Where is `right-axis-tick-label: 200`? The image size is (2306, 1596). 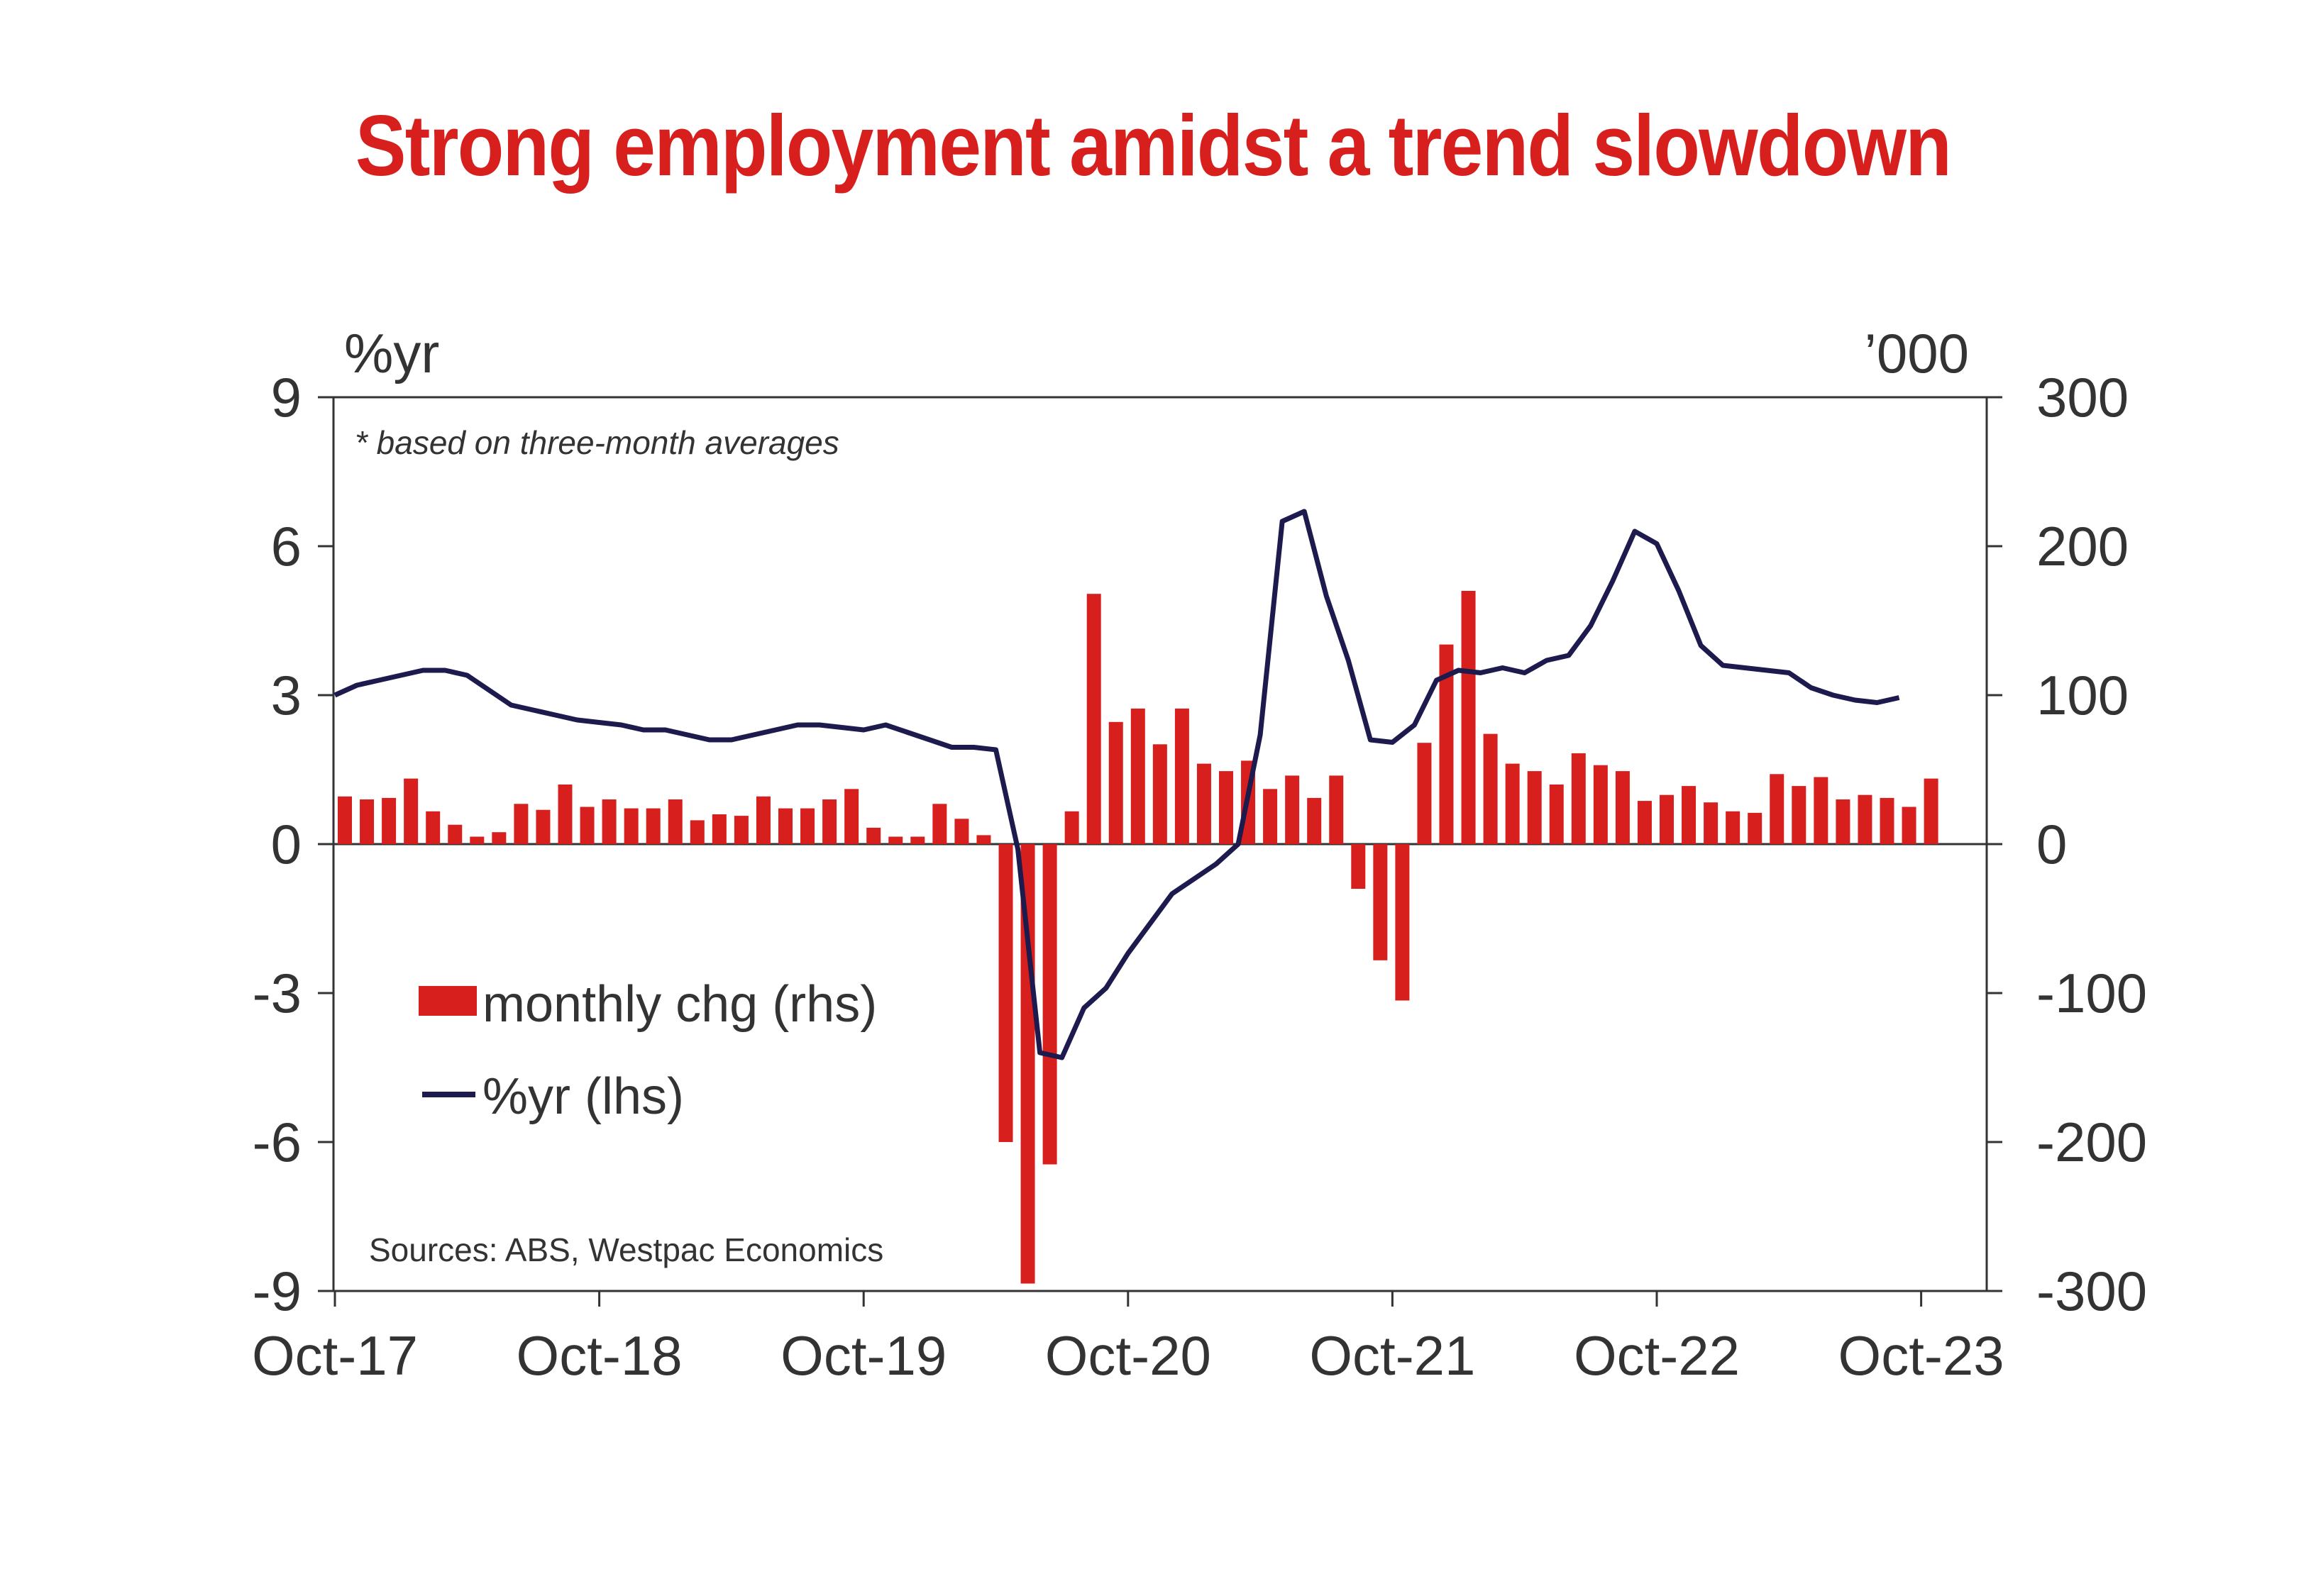 right-axis-tick-label: 200 is located at coordinates (2082, 546).